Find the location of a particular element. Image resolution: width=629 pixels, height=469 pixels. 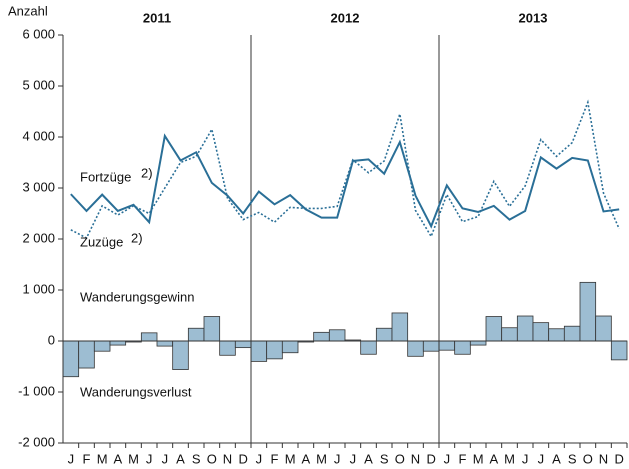

annotation: Wanderungsgewinn is located at coordinates (137, 296).